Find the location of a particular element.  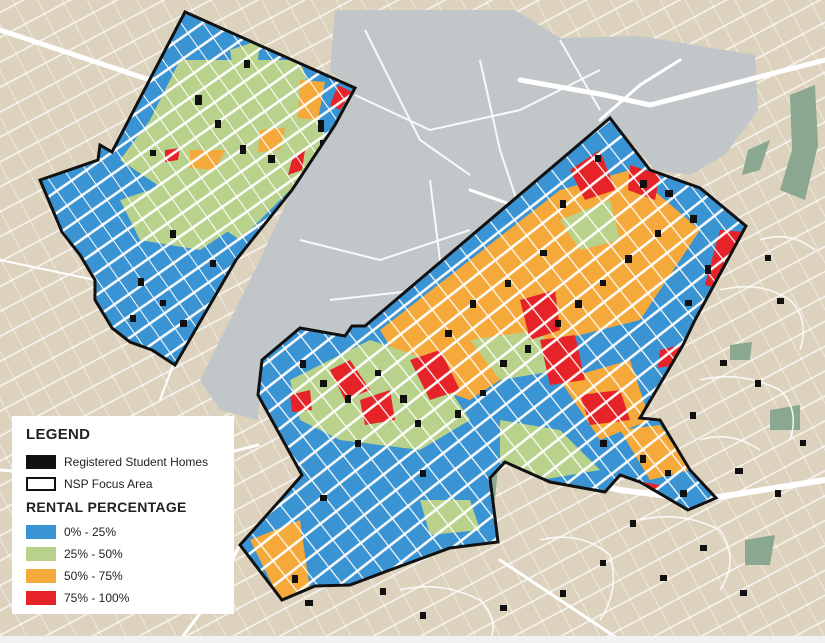

rental-0-25-swatch is located at coordinates (41, 532).